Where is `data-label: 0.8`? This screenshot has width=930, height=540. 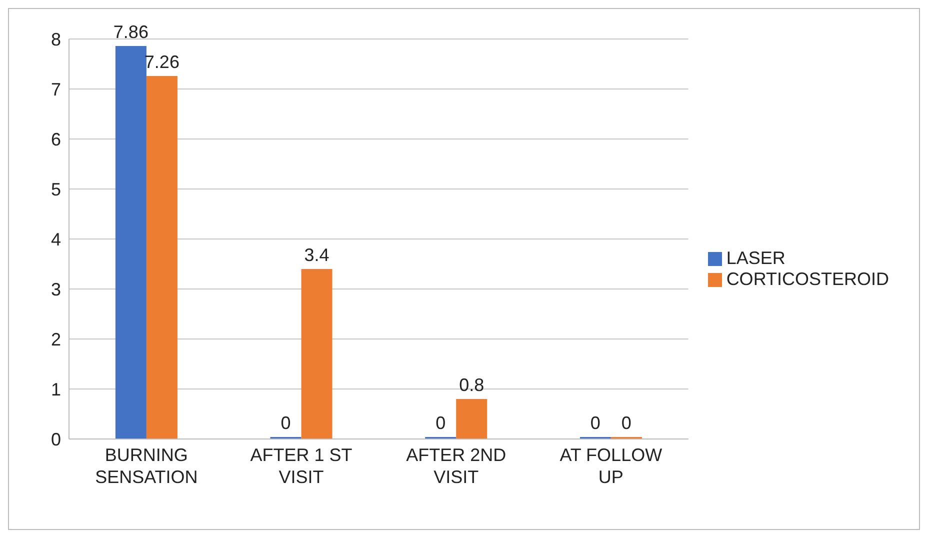 data-label: 0.8 is located at coordinates (471, 385).